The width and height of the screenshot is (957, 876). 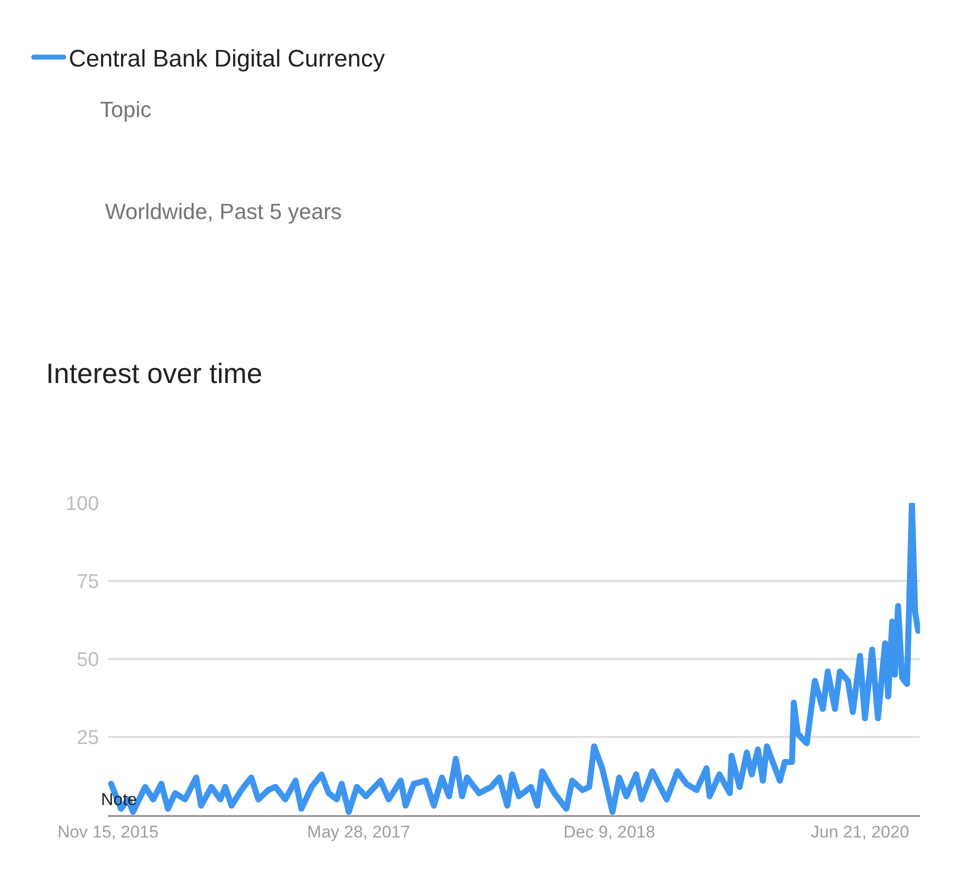 I want to click on text: Worldwide, Past 5 years, so click(x=223, y=211).